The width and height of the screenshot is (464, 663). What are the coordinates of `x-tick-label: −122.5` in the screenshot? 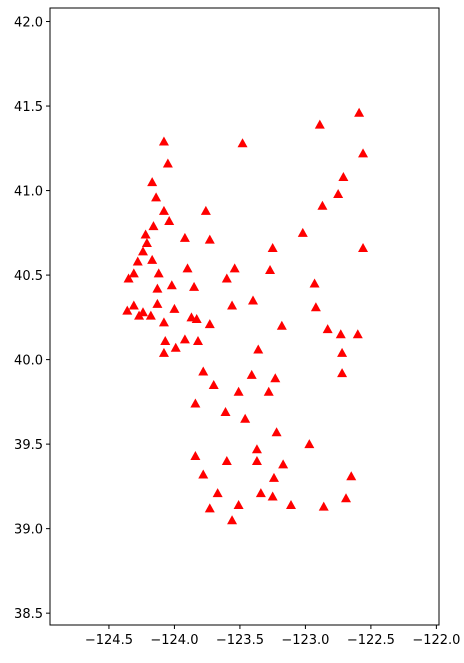 It's located at (371, 640).